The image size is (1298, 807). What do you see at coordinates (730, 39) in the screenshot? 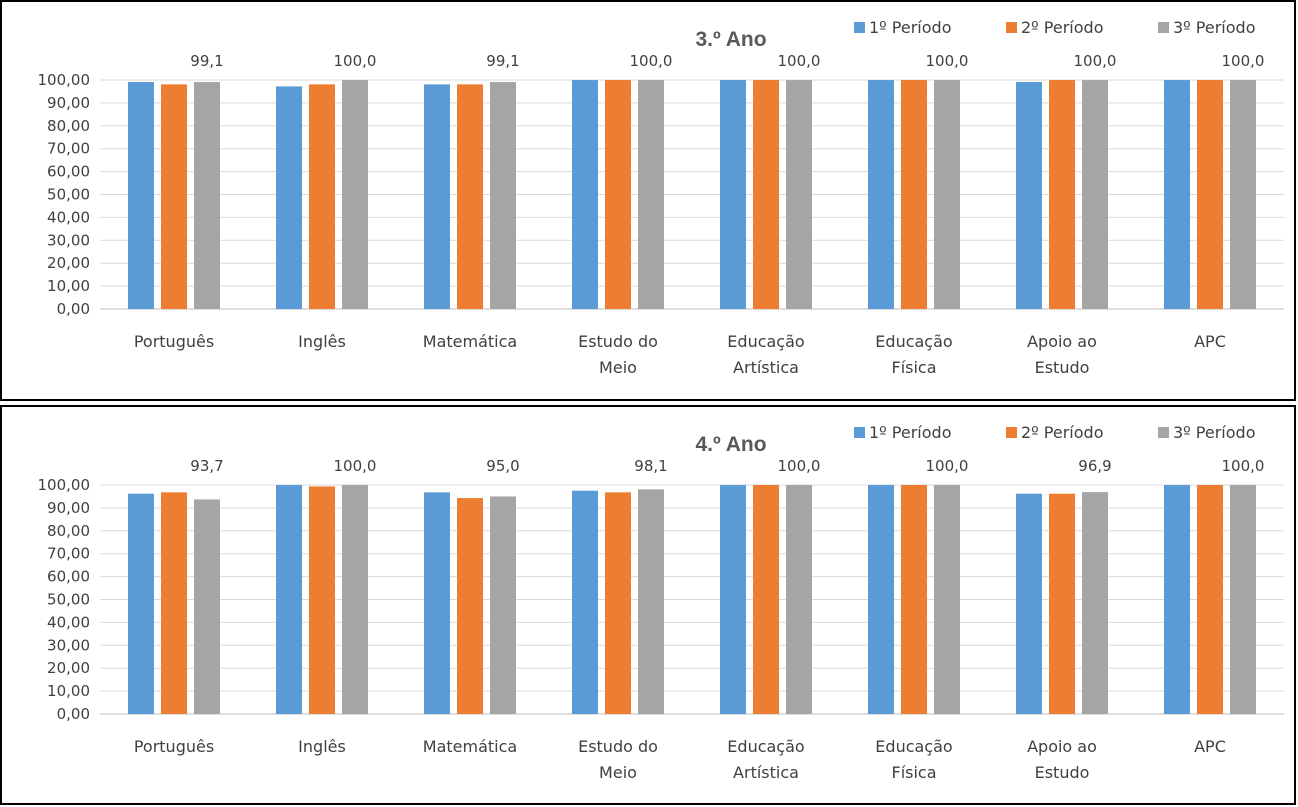
I see `chart-title: 3.º Ano` at bounding box center [730, 39].